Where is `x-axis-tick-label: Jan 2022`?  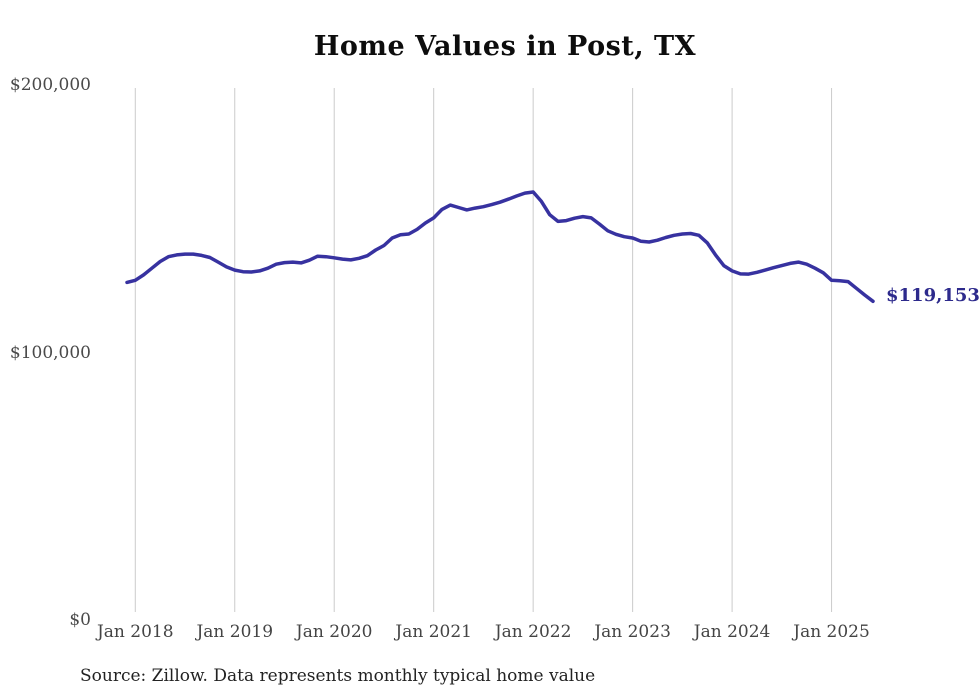 x-axis-tick-label: Jan 2022 is located at coordinates (533, 632).